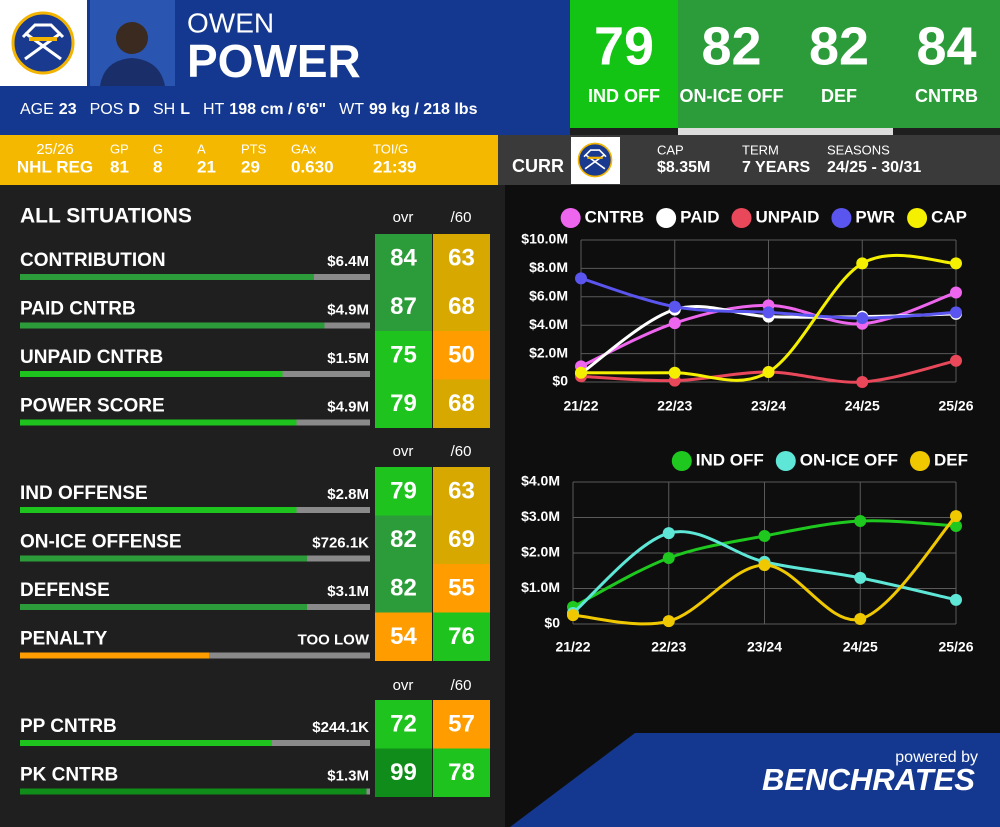 The width and height of the screenshot is (1000, 827). I want to click on legend-label: CNTRB, so click(615, 216).